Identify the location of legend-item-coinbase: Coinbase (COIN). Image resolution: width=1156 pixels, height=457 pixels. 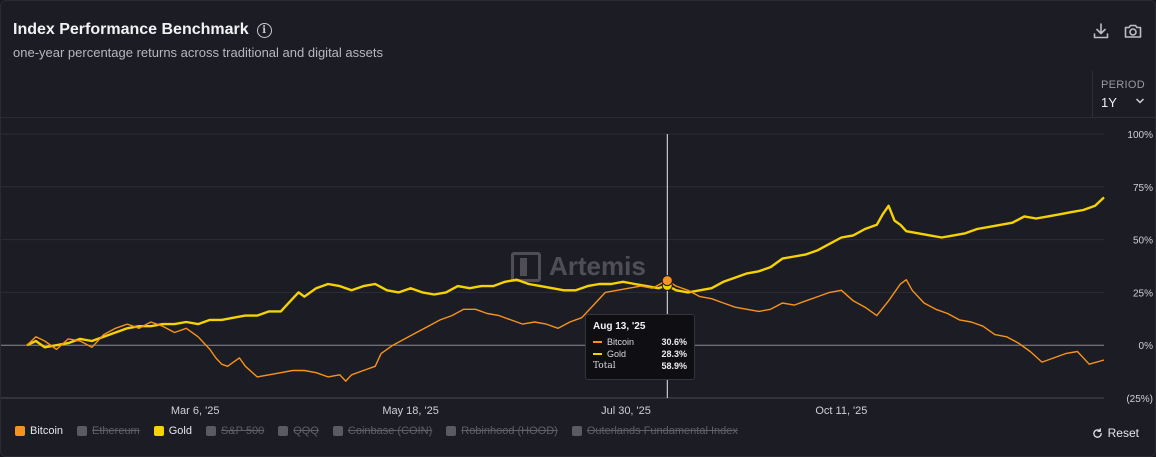
(382, 431).